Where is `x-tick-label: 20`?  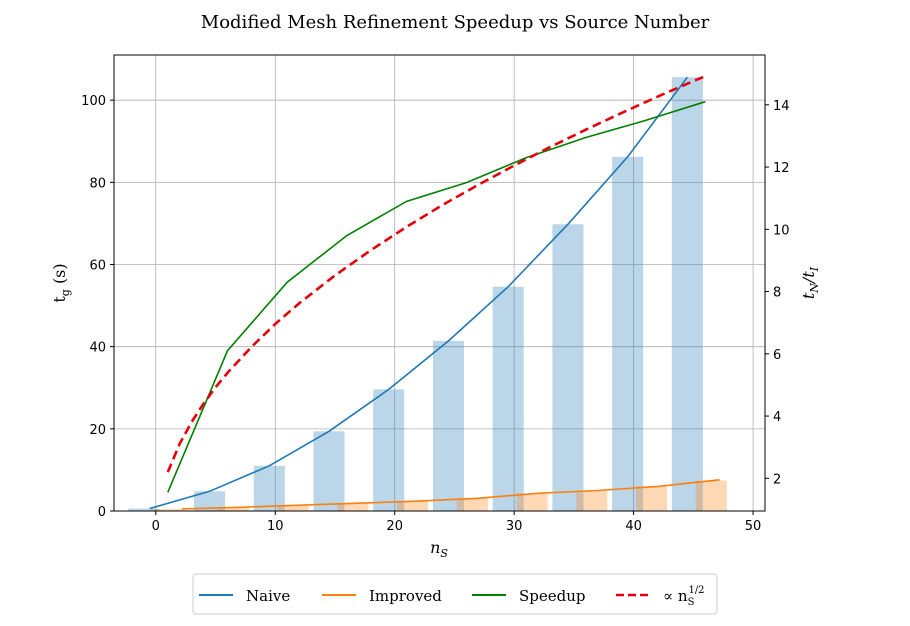 x-tick-label: 20 is located at coordinates (394, 526).